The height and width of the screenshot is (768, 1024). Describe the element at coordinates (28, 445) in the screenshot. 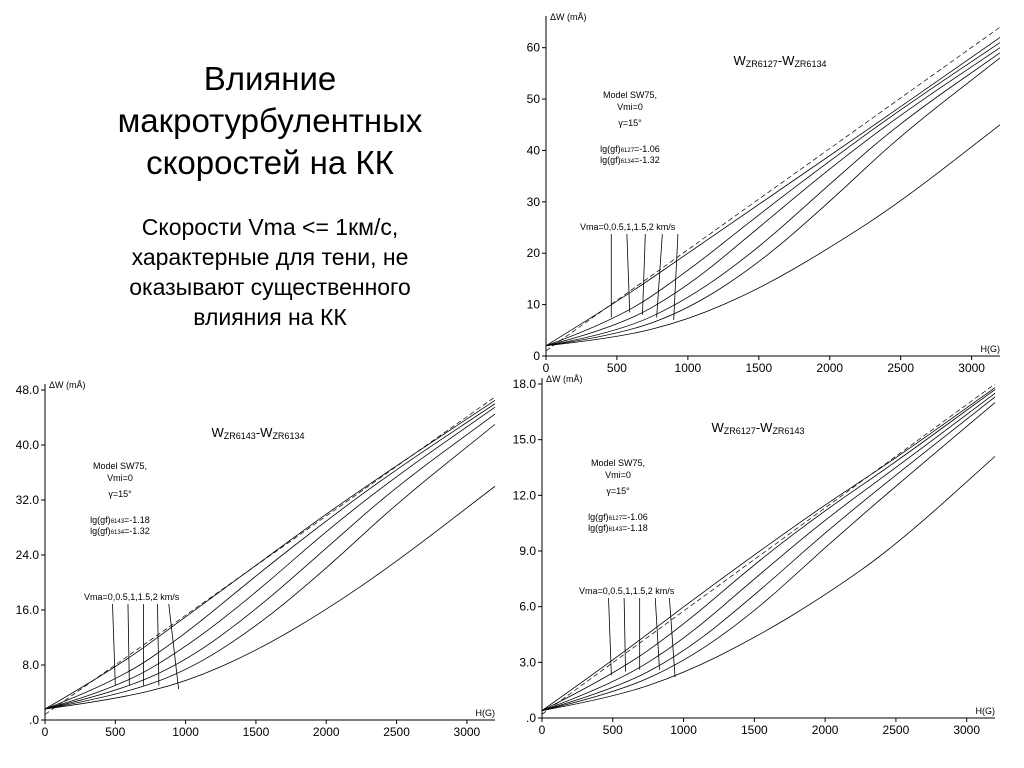

I see `y-tick-label: 40.0` at that location.